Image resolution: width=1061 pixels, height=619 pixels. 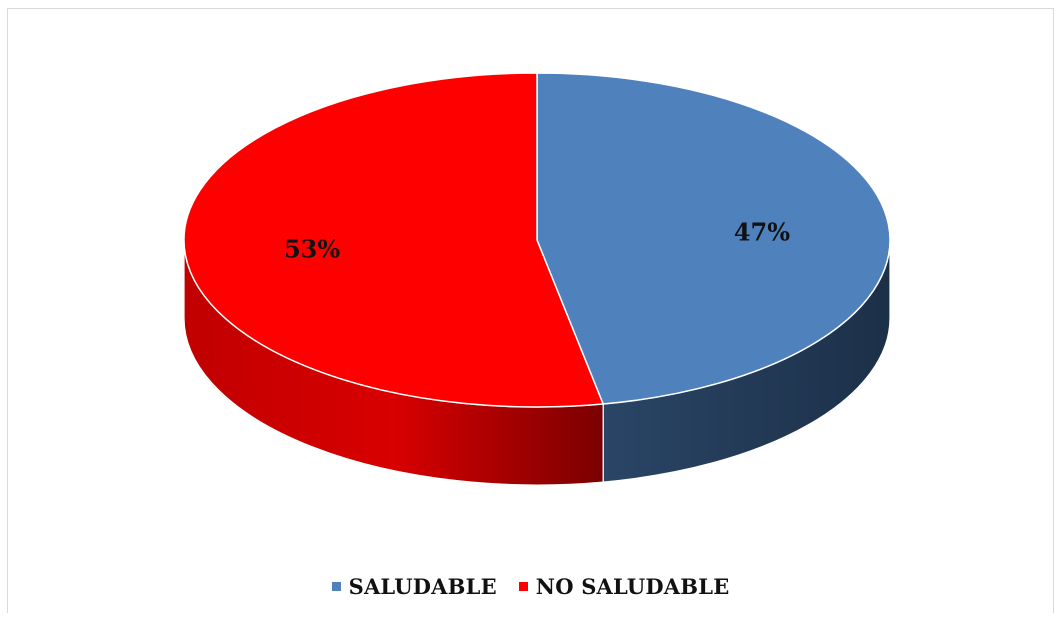 I want to click on legend-label-saludable: SALUDABLE, so click(x=422, y=586).